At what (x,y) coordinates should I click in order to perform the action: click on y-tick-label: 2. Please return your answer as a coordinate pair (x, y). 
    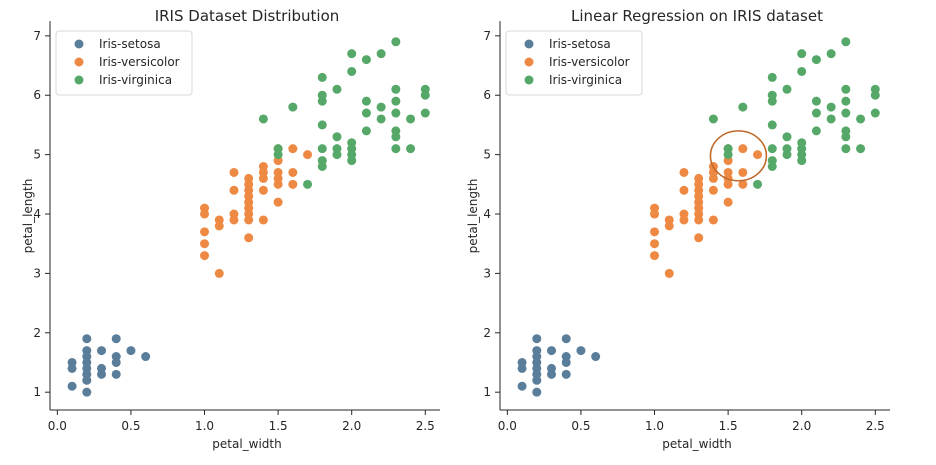
    Looking at the image, I should click on (37, 333).